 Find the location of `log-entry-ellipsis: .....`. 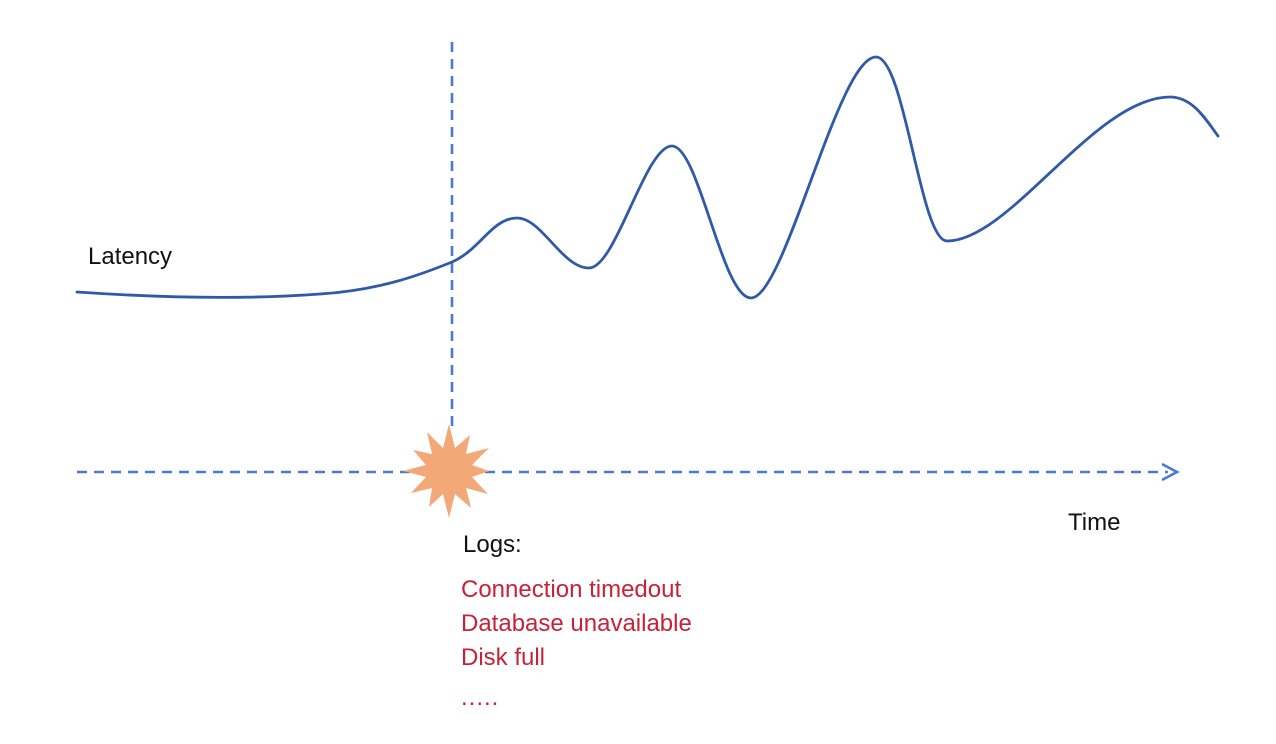

log-entry-ellipsis: ..... is located at coordinates (480, 697).